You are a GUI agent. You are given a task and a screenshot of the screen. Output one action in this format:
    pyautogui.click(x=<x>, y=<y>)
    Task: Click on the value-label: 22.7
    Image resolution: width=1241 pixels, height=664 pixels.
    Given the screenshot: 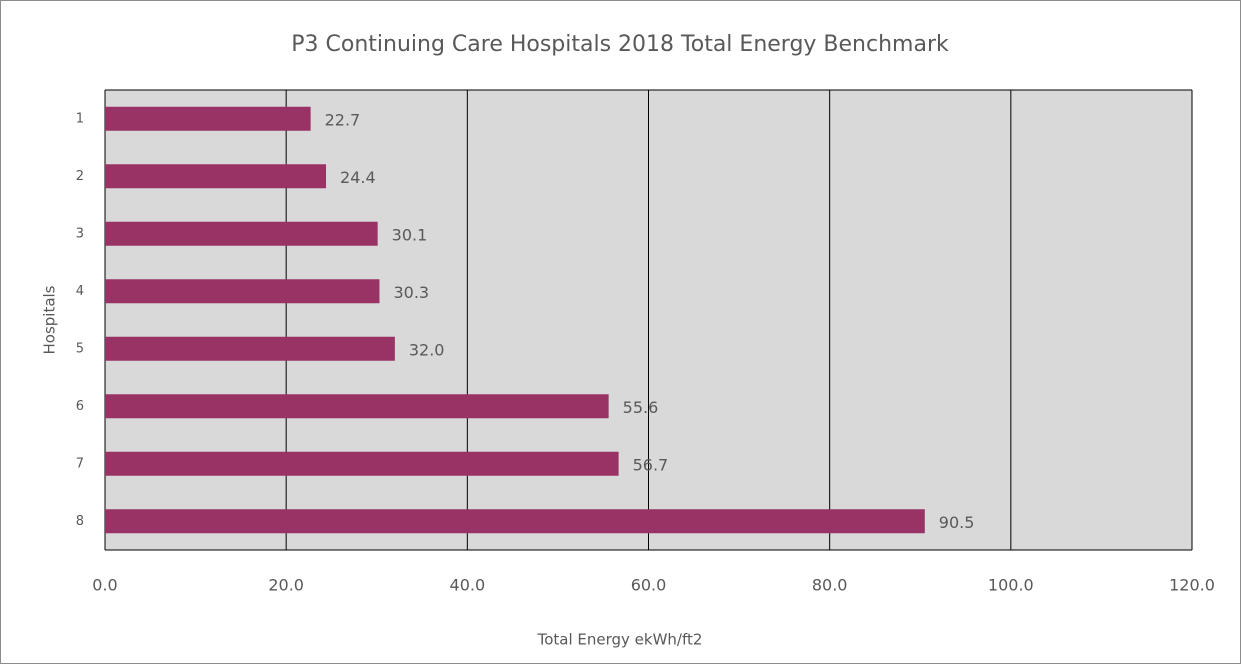 What is the action you would take?
    pyautogui.click(x=343, y=119)
    